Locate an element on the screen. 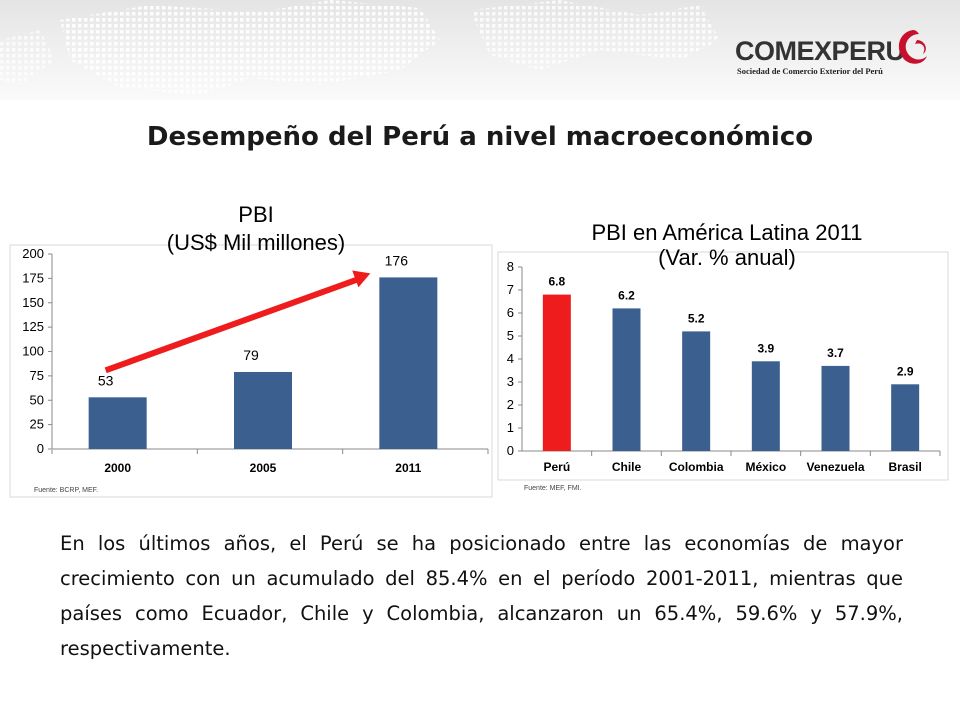 This screenshot has width=960, height=720. y-tick-label: 150 is located at coordinates (33, 302).